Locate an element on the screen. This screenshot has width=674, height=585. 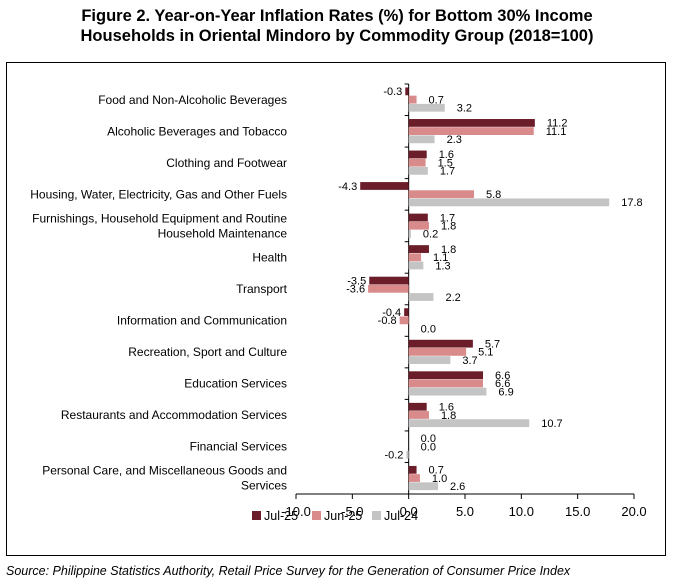
data-label: 11.1 is located at coordinates (556, 132).